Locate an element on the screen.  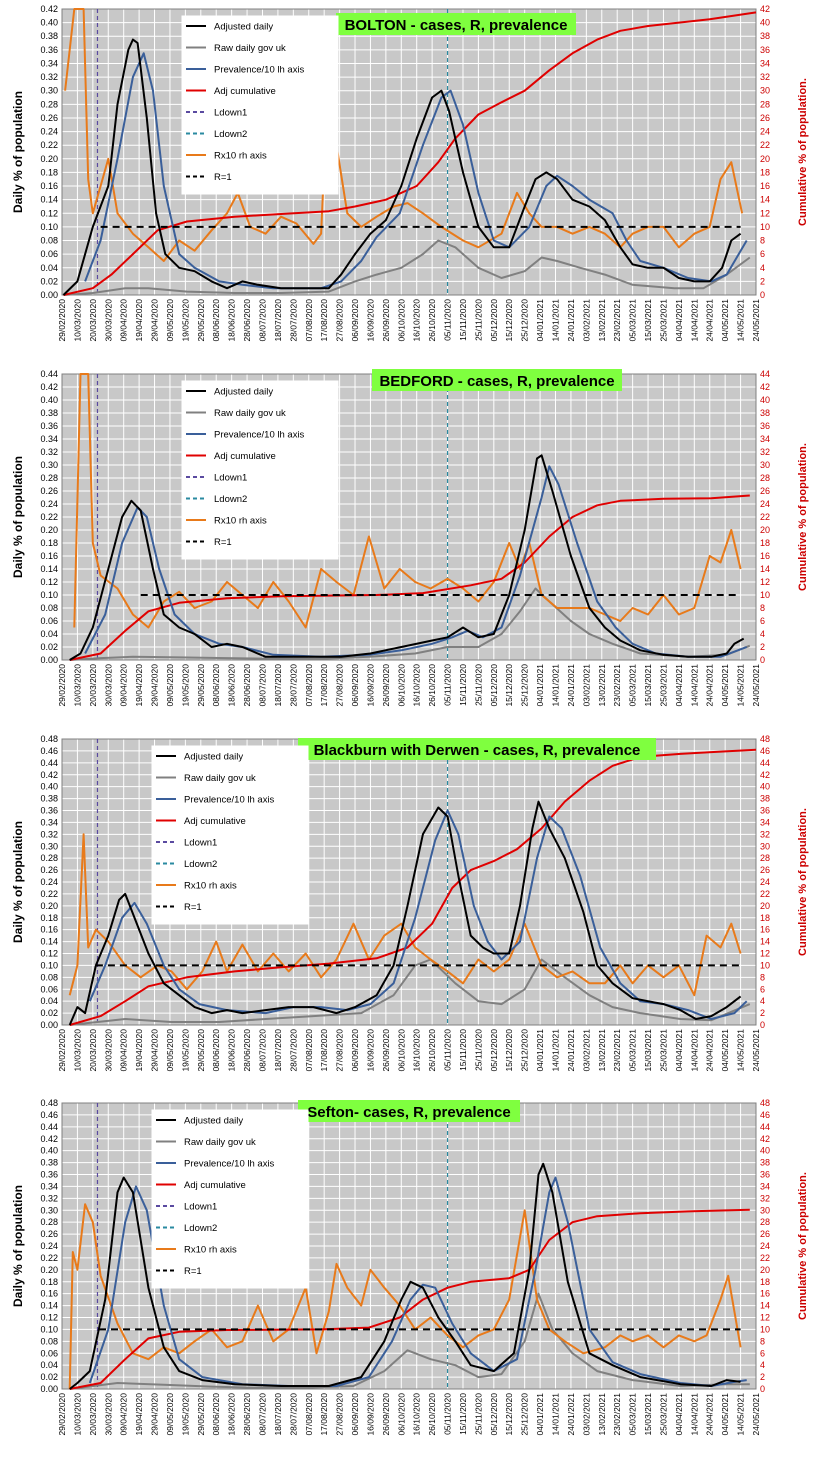
series-line-prevalence-10-lh-axis is located at coordinates (416, 171).